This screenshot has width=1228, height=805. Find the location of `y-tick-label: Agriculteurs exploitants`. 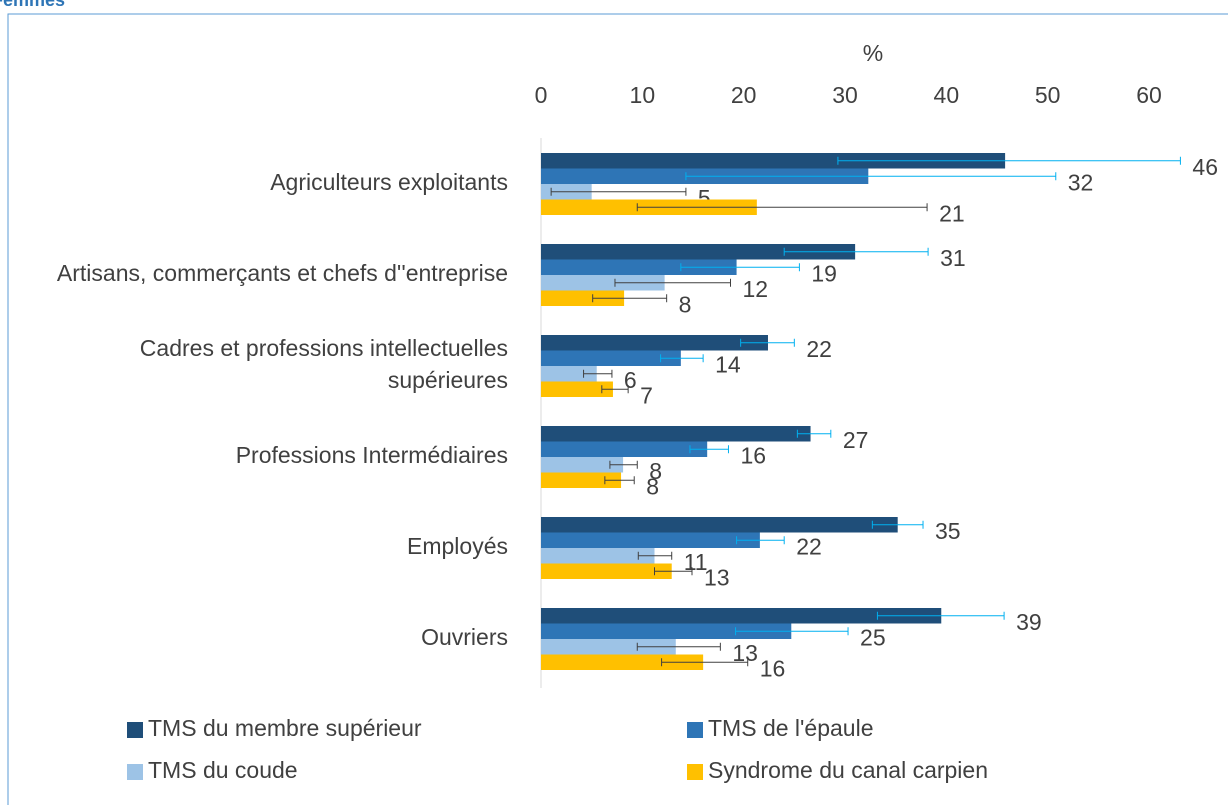

y-tick-label: Agriculteurs exploitants is located at coordinates (389, 182).